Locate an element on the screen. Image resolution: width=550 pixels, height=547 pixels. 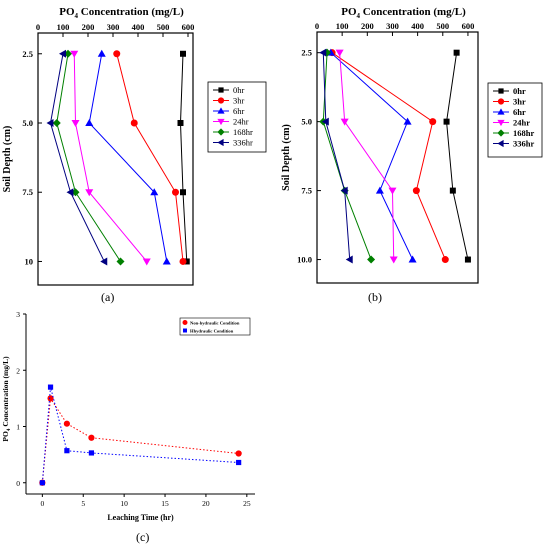
x-tick-label: 10 is located at coordinates (124, 503).